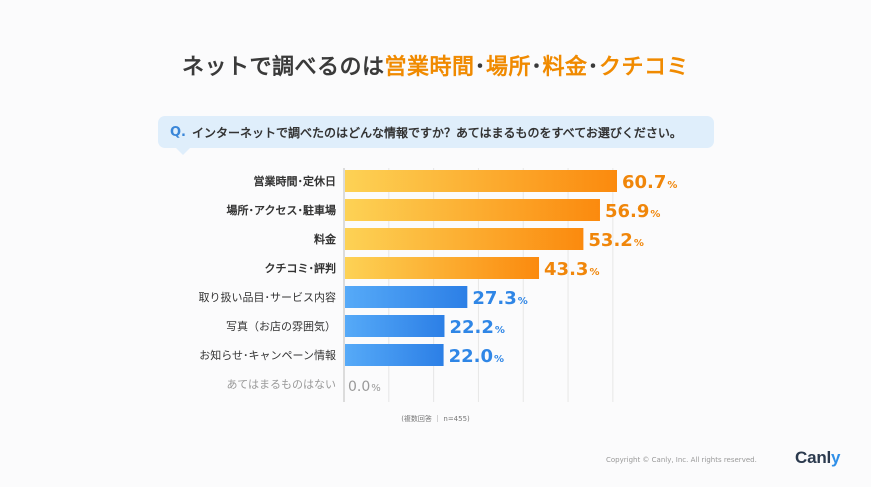 The width and height of the screenshot is (871, 487). Describe the element at coordinates (295, 181) in the screenshot. I see `category-label: 営業時間･定休日` at that location.